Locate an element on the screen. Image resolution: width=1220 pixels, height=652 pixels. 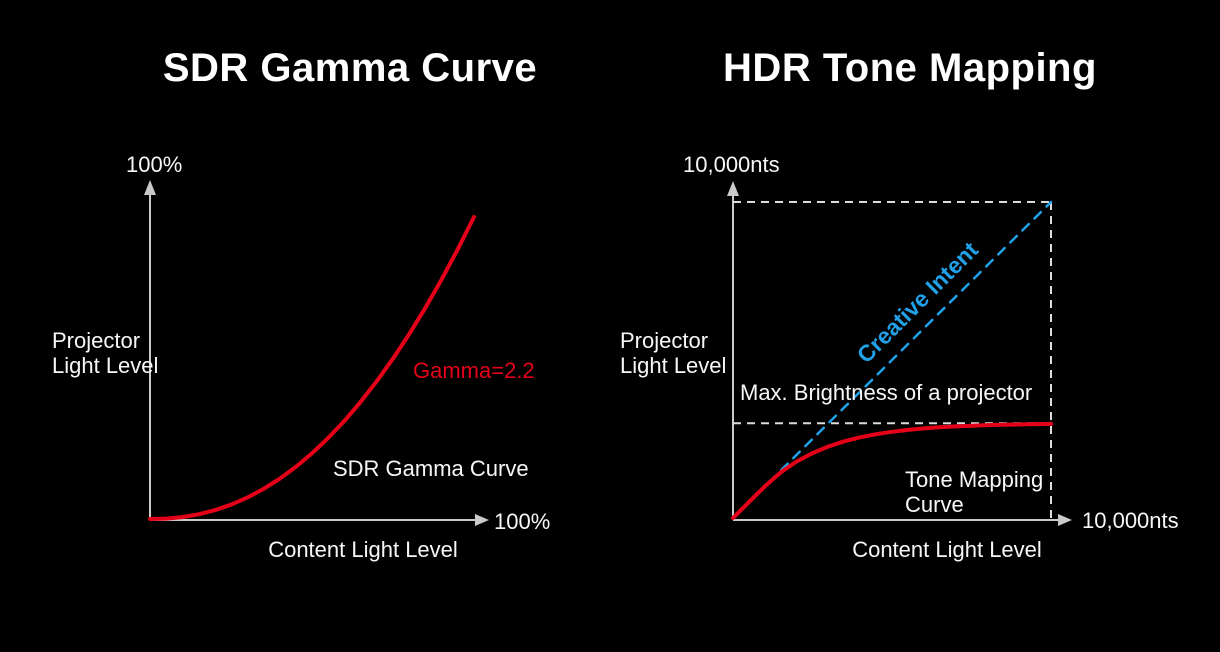
tone-mapping-label-line1: Tone Mapping is located at coordinates (974, 479).